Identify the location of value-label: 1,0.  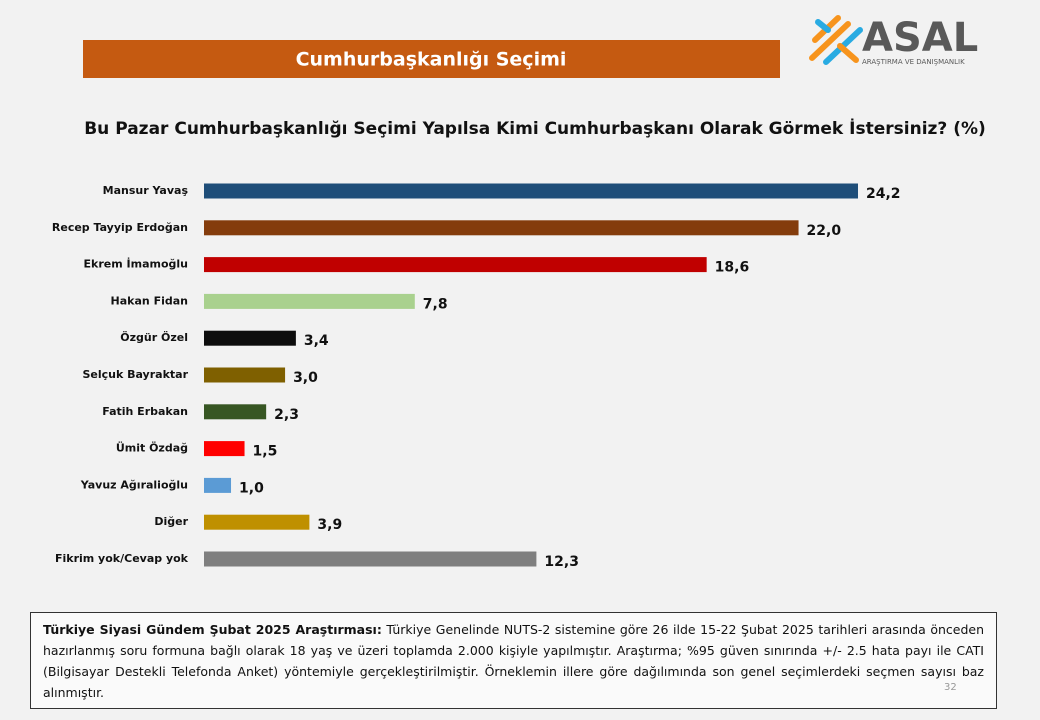
(251, 488).